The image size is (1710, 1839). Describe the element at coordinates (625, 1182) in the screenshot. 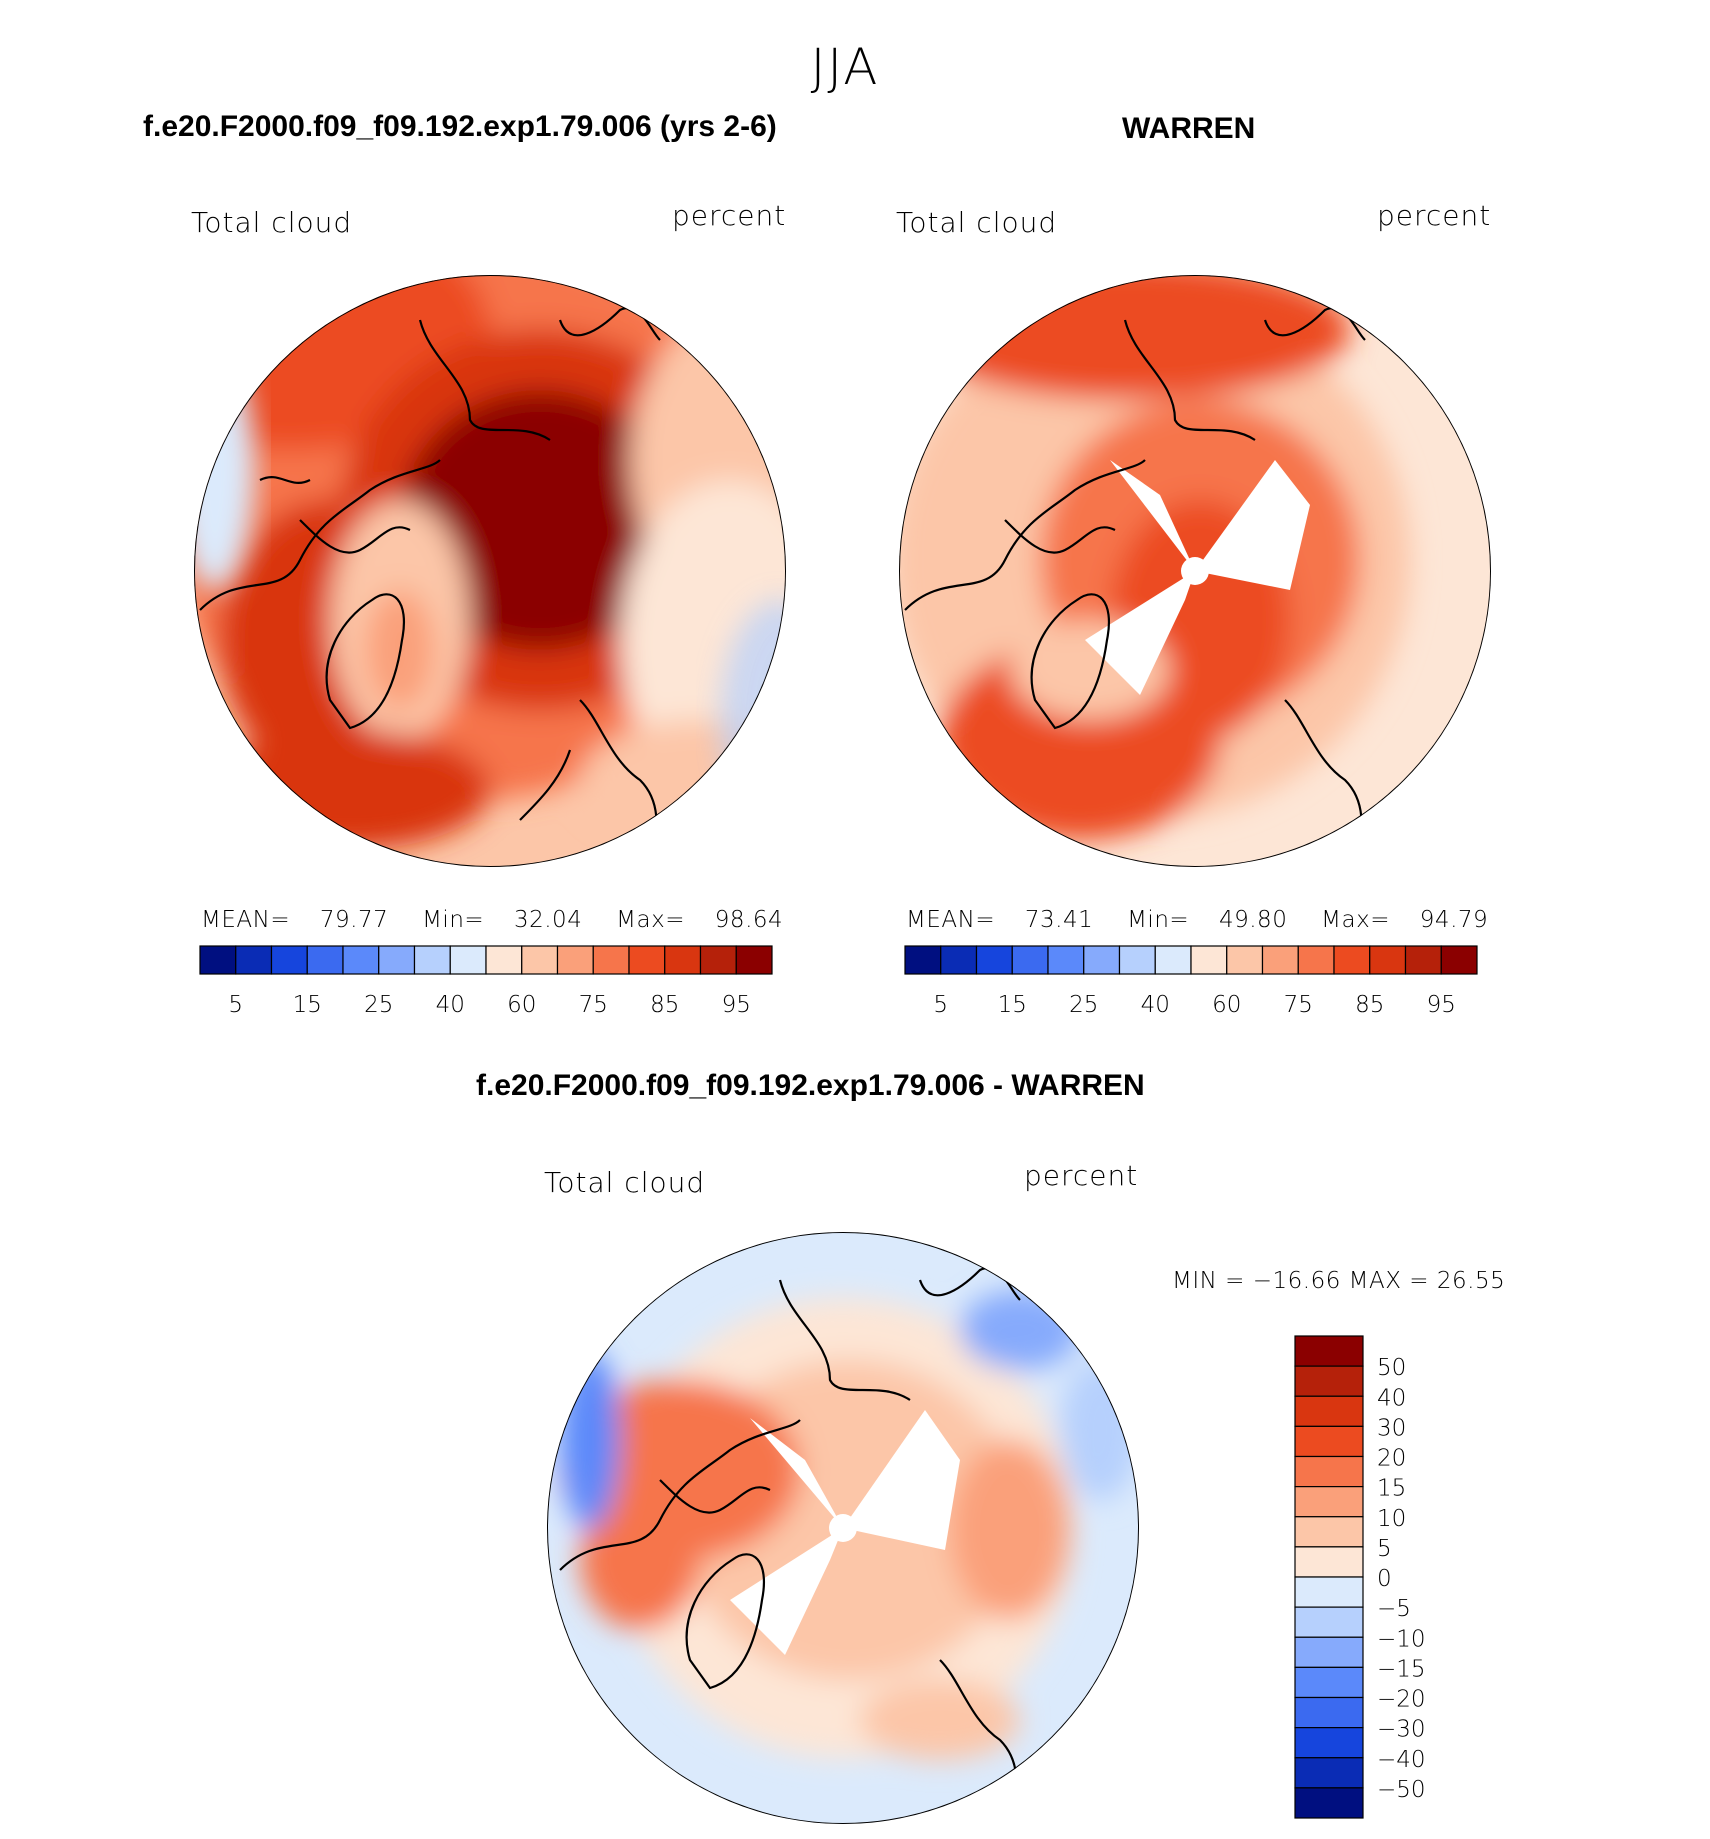

I see `diff-variable-label: Total cloud` at that location.